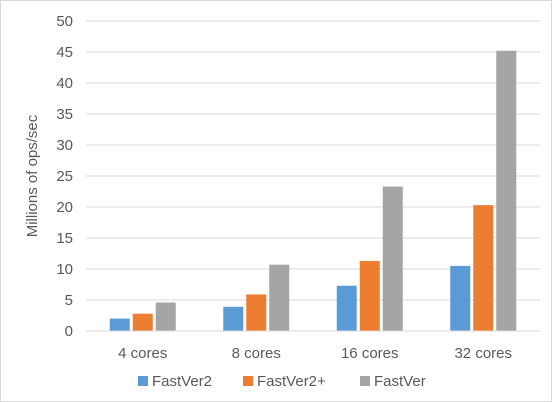 This screenshot has width=552, height=402. Describe the element at coordinates (483, 353) in the screenshot. I see `x-tick-label: 32 cores` at that location.